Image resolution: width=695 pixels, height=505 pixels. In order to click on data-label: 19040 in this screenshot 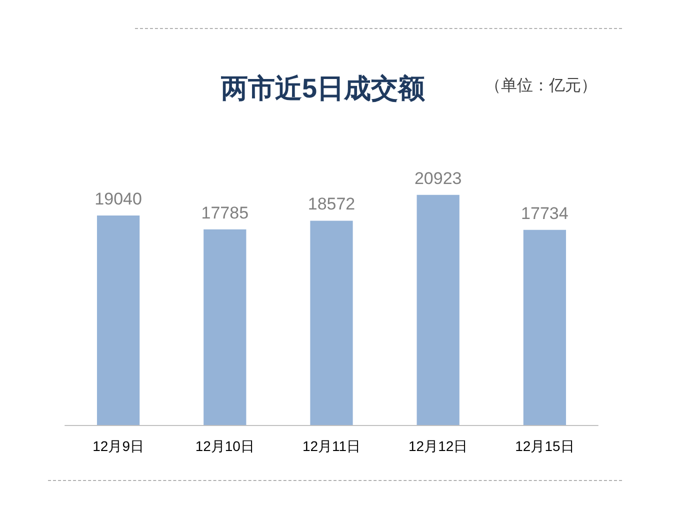, I will do `click(118, 199)`.